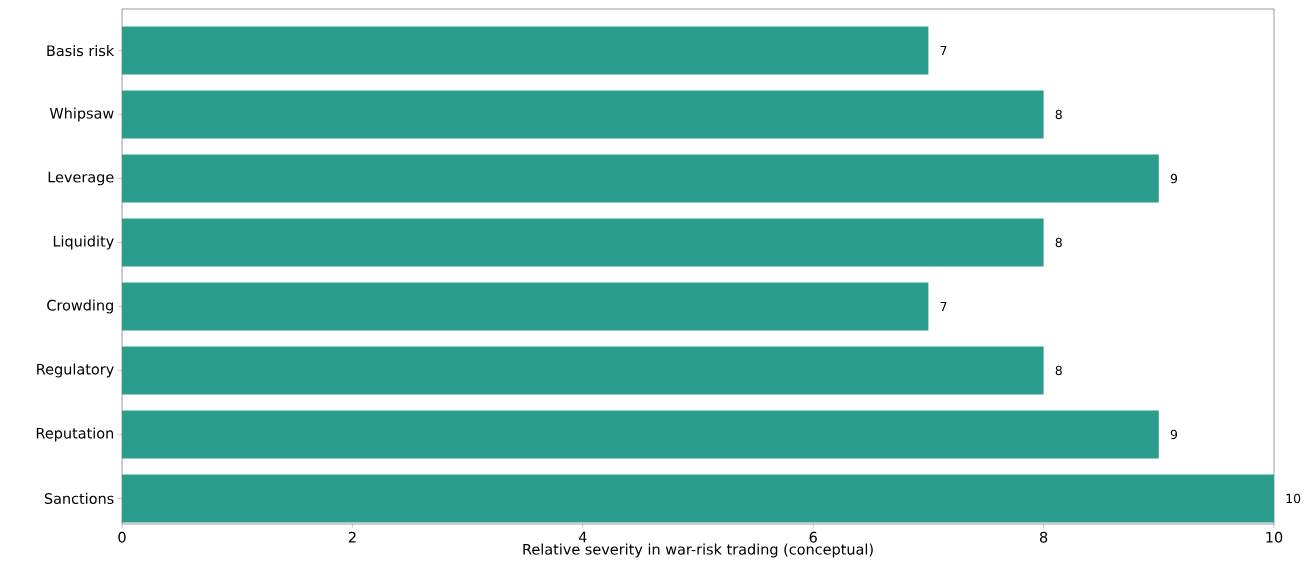  I want to click on y-tick-label: Whipsaw, so click(81, 114).